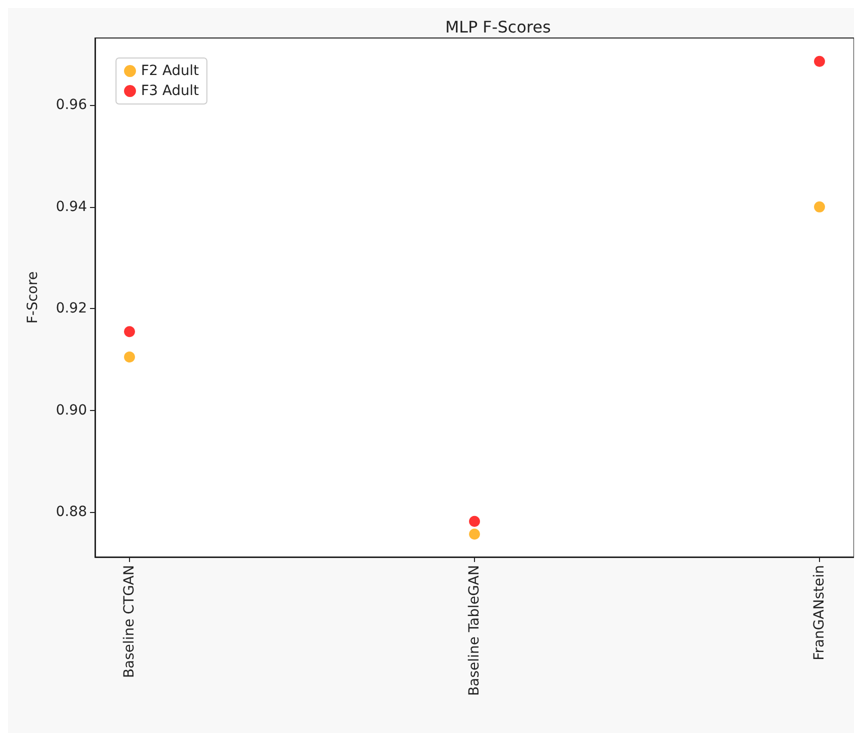  Describe the element at coordinates (170, 91) in the screenshot. I see `legend-label: F3 Adult` at that location.